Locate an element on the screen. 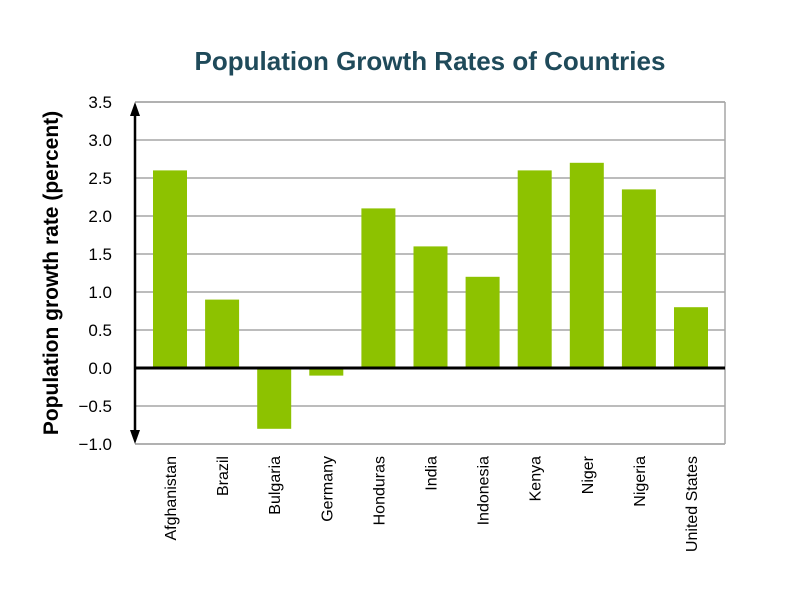 This screenshot has height=600, width=800. x-tick-label: Kenya is located at coordinates (536, 478).